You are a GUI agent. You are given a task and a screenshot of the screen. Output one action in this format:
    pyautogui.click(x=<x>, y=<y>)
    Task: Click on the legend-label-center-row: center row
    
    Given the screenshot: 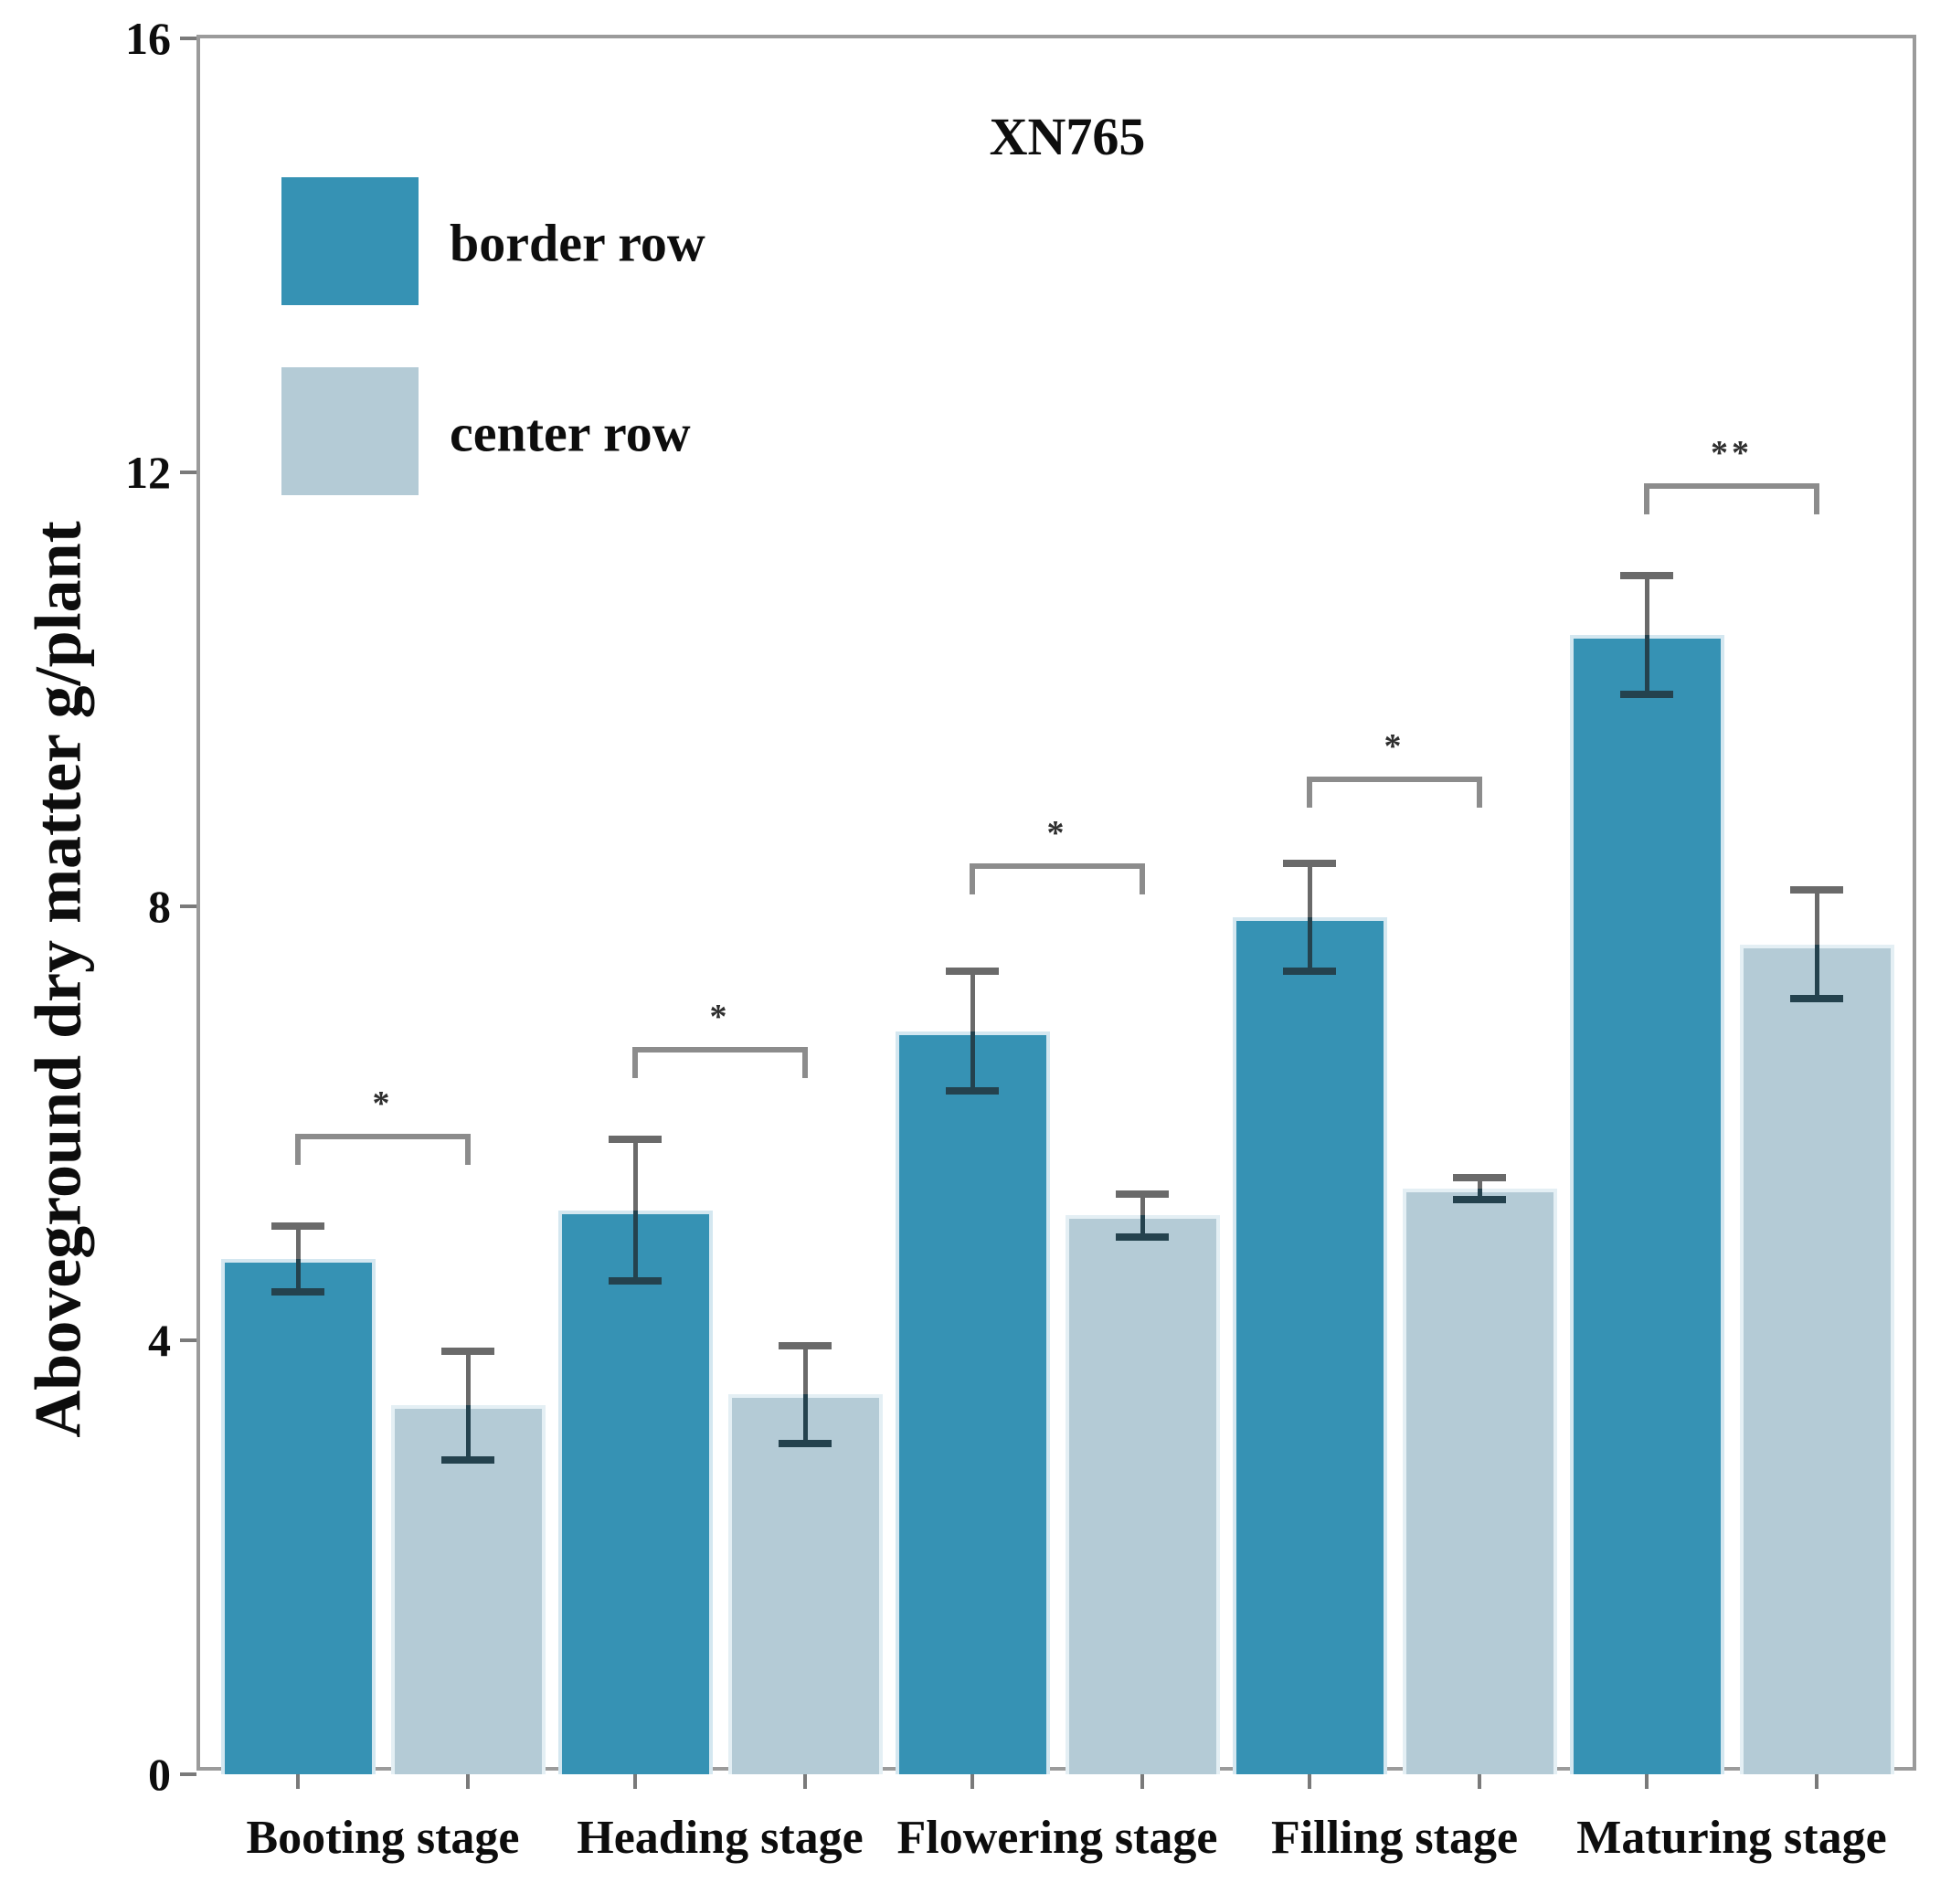 What is the action you would take?
    pyautogui.click(x=570, y=433)
    